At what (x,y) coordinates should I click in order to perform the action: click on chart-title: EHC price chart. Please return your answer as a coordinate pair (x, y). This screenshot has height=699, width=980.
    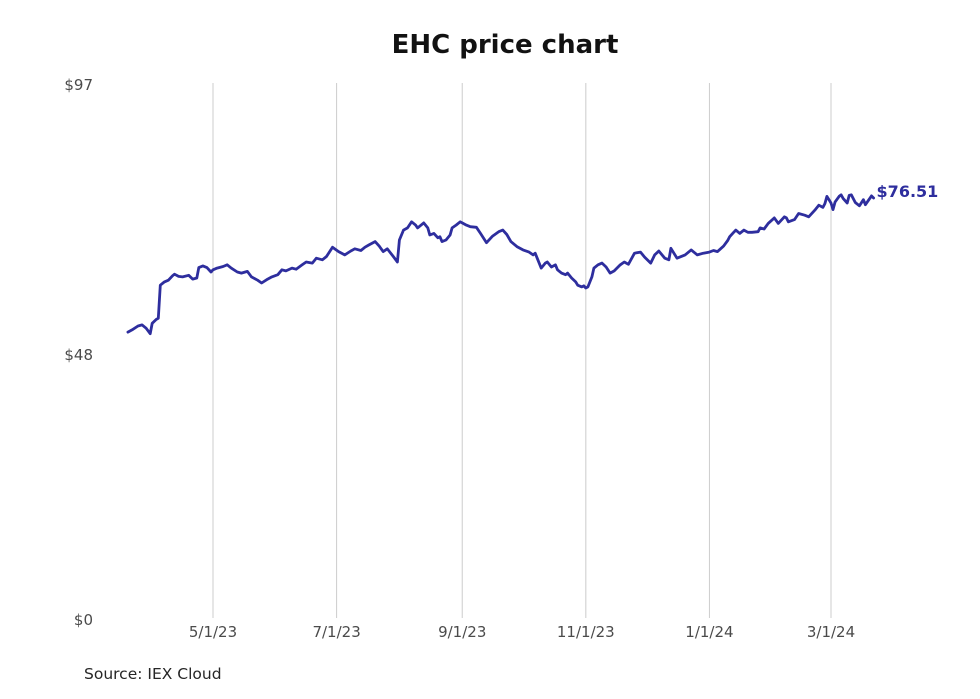
    Looking at the image, I should click on (505, 45).